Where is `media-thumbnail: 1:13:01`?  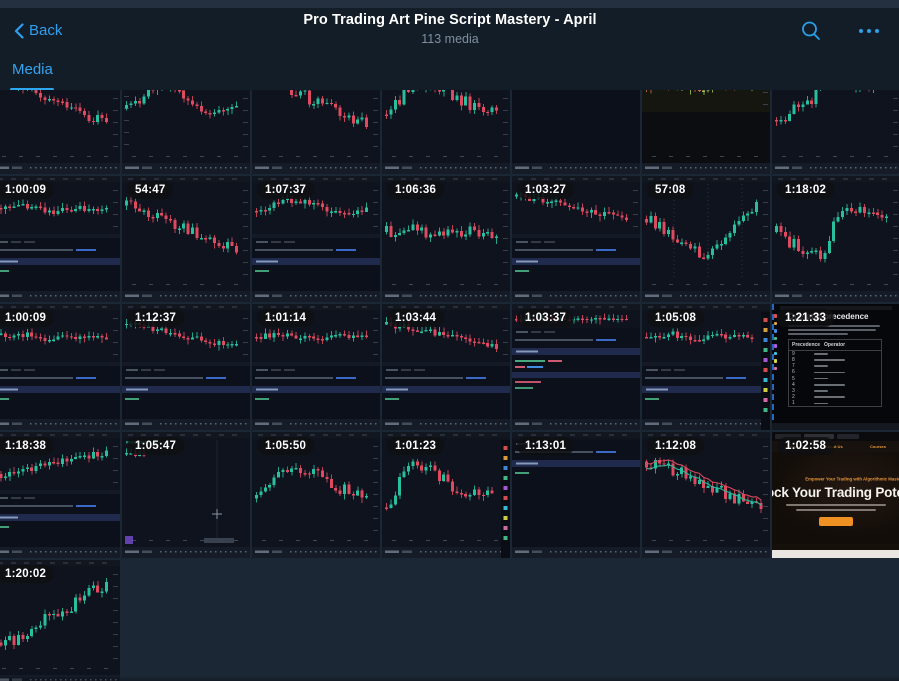 media-thumbnail: 1:13:01 is located at coordinates (576, 495).